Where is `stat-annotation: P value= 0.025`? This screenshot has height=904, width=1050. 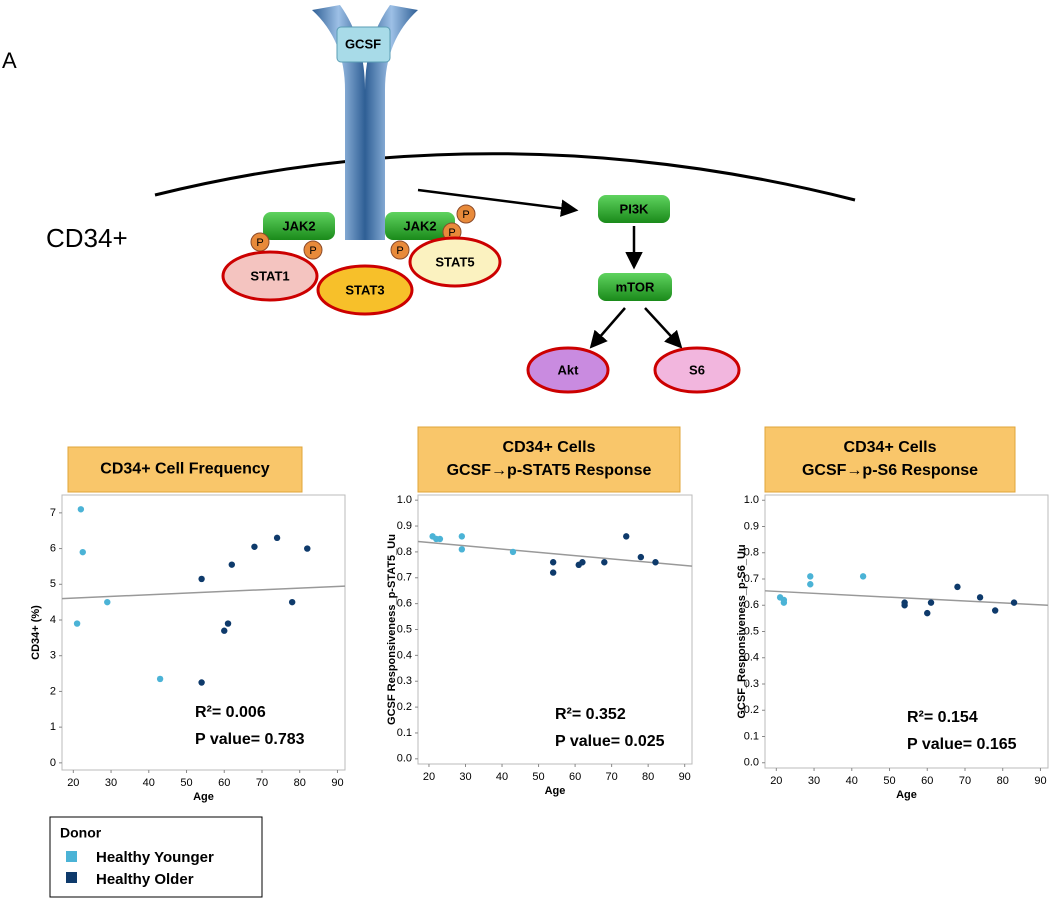
stat-annotation: P value= 0.025 is located at coordinates (610, 741).